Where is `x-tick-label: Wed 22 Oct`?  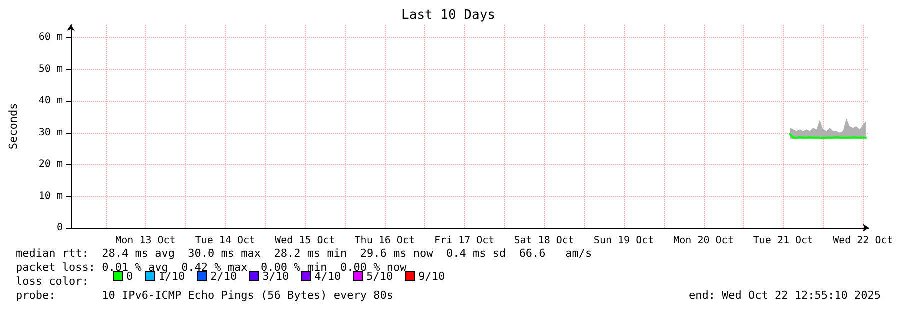 x-tick-label: Wed 22 Oct is located at coordinates (863, 241).